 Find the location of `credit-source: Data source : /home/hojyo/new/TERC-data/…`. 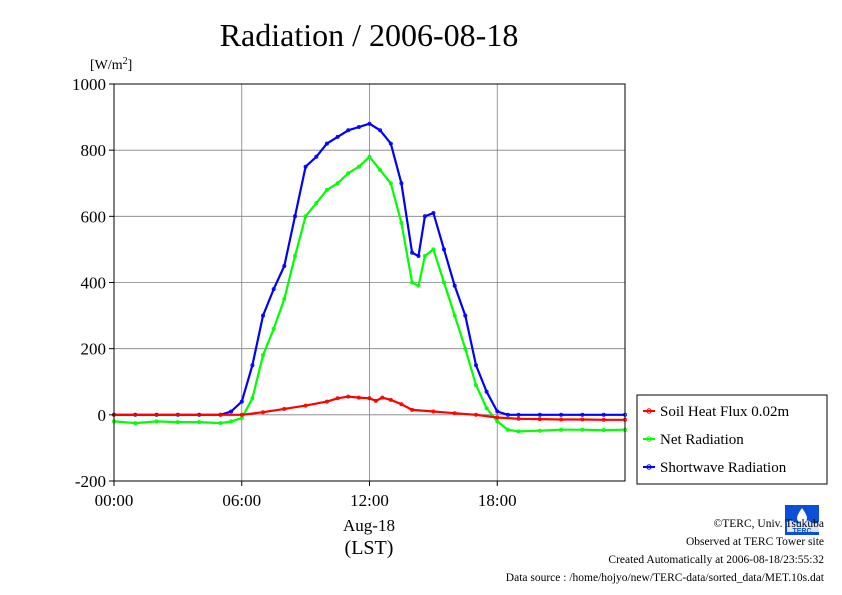

credit-source: Data source : /home/hojyo/new/TERC-data/… is located at coordinates (664, 578).